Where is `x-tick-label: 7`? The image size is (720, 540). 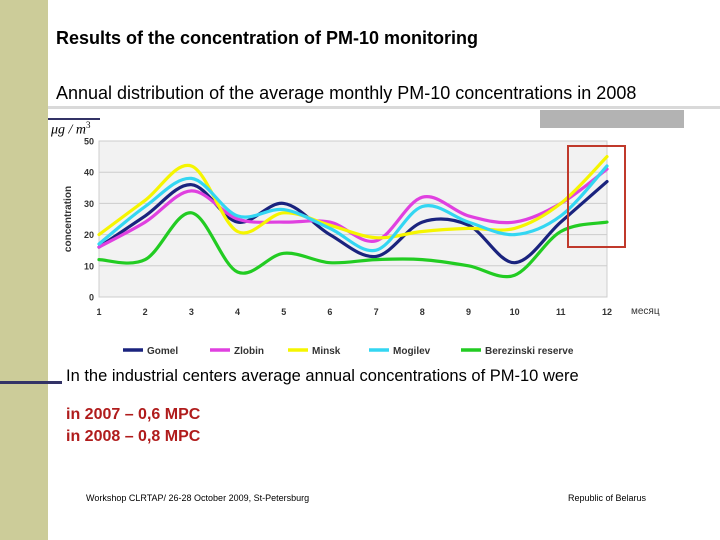 x-tick-label: 7 is located at coordinates (376, 312).